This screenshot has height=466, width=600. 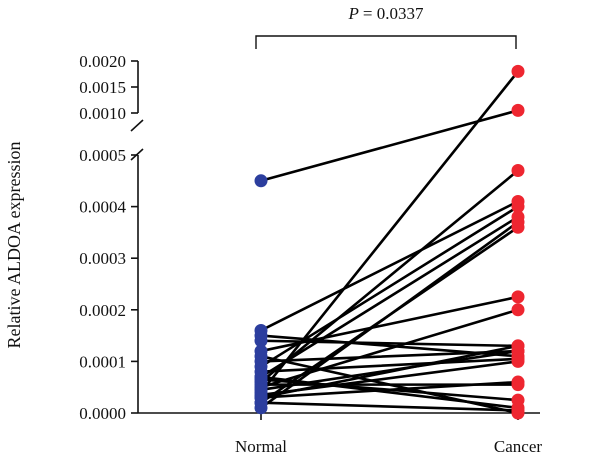 What do you see at coordinates (102, 258) in the screenshot?
I see `y-tick-label: 0.0003` at bounding box center [102, 258].